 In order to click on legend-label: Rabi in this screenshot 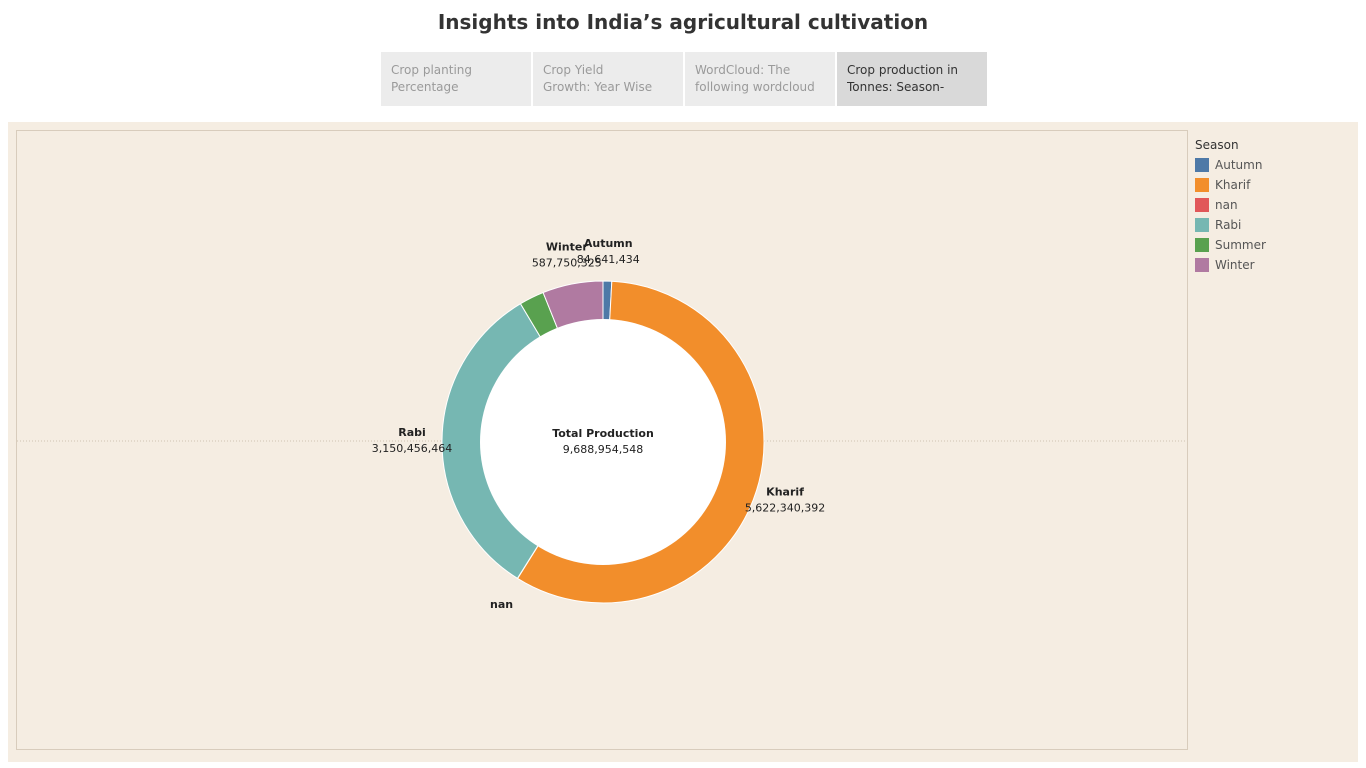, I will do `click(1228, 225)`.